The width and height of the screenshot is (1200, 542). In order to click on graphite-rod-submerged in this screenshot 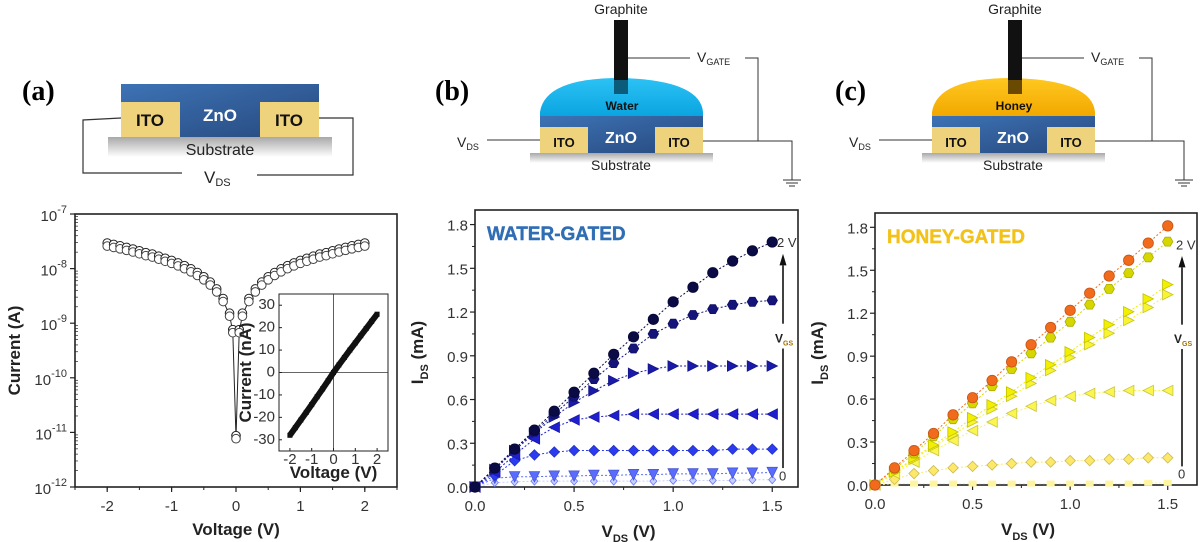, I will do `click(1015, 87)`.